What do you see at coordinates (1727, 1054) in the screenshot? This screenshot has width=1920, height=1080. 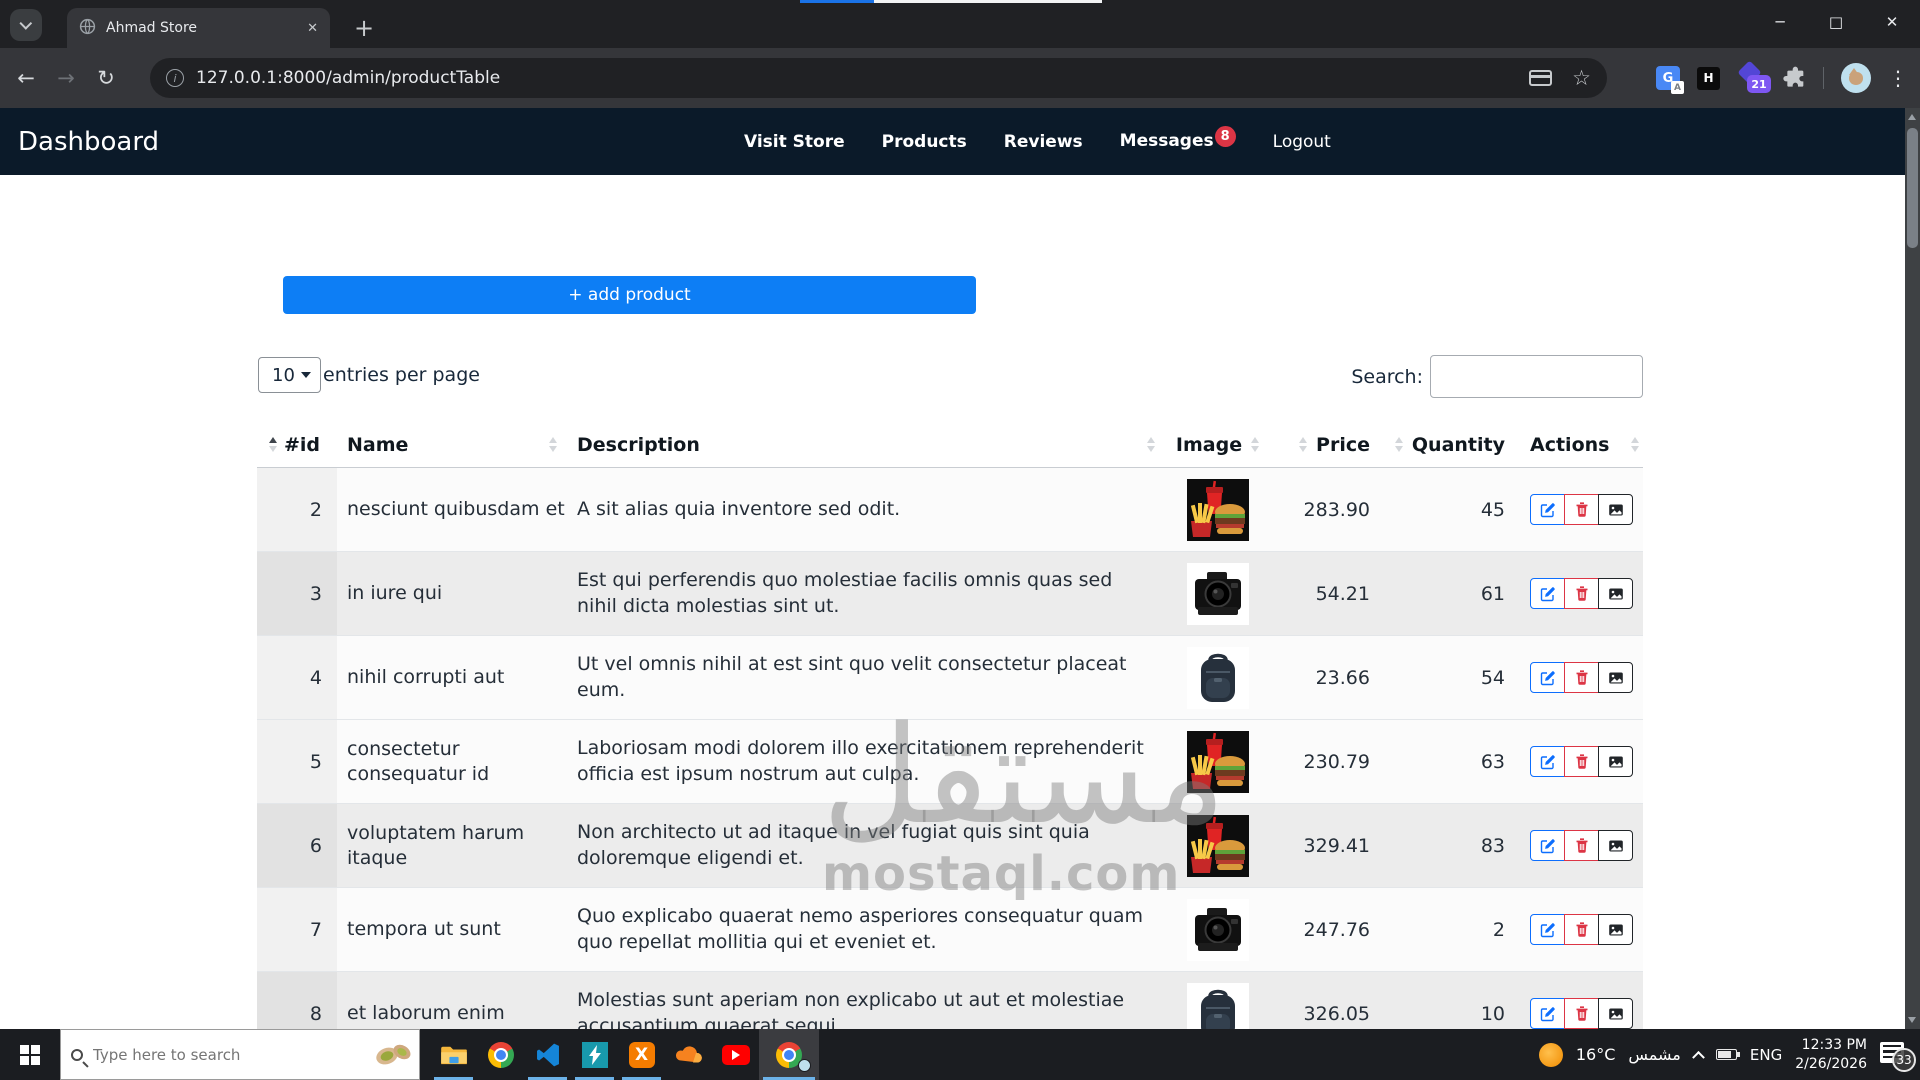 I see `battery-icon` at bounding box center [1727, 1054].